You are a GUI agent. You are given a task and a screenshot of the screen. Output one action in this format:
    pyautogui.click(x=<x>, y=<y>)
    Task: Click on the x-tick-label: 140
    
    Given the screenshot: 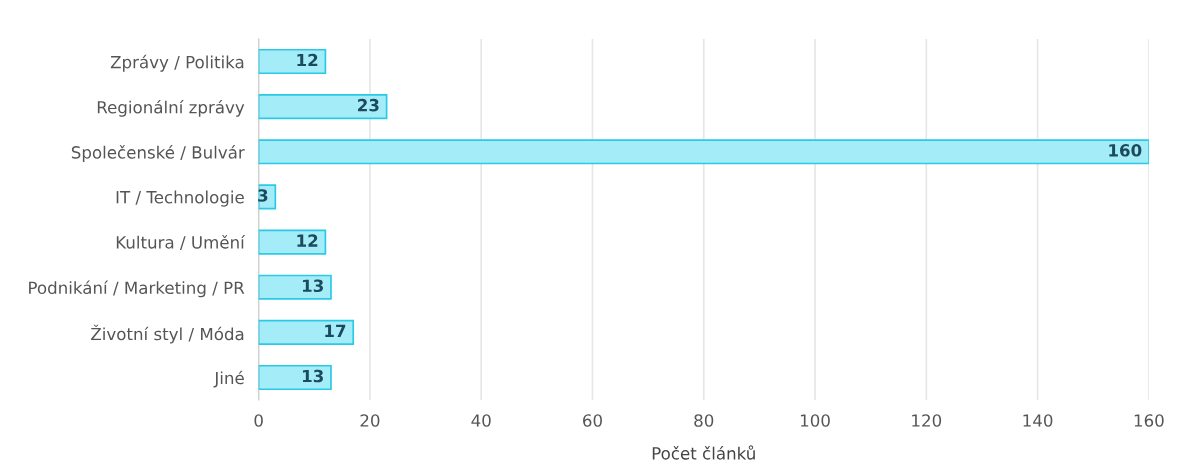 What is the action you would take?
    pyautogui.click(x=1038, y=420)
    